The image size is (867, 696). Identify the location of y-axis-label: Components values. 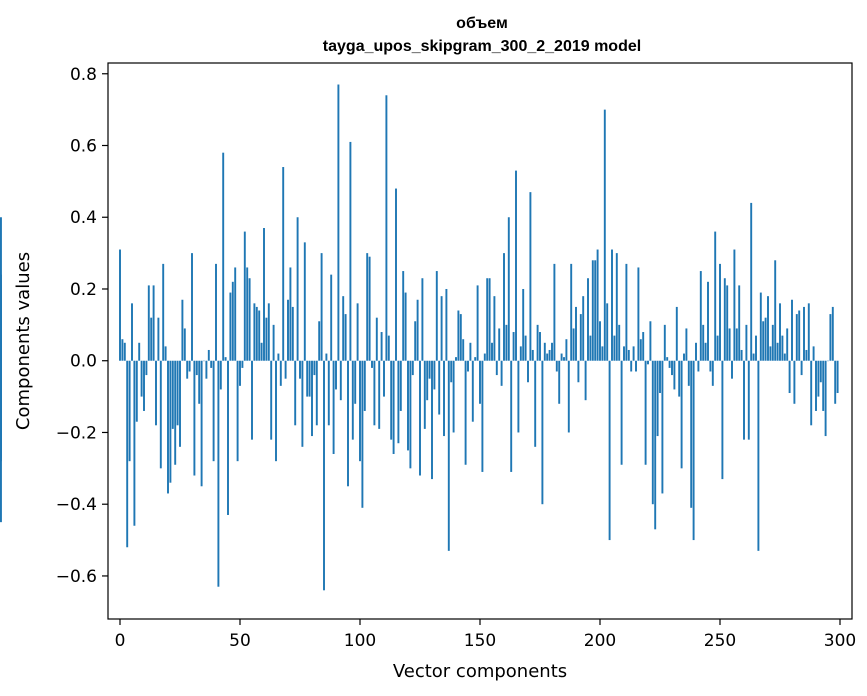
(23, 341).